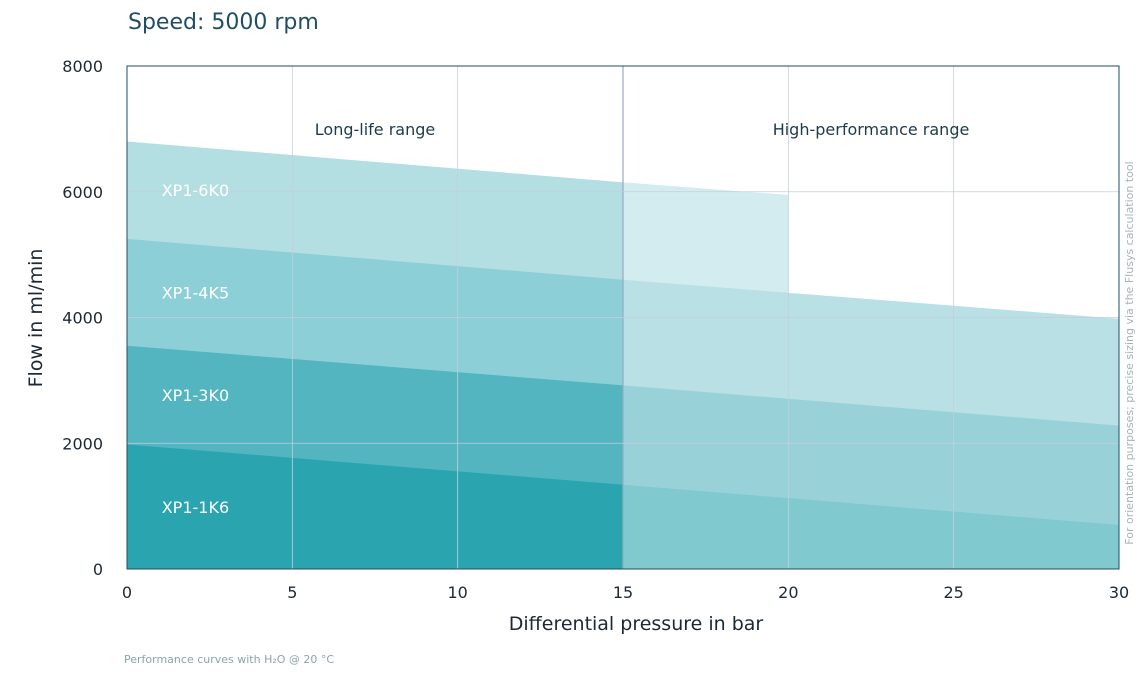 This screenshot has width=1144, height=674. I want to click on area-xp1-1k6-long-life, so click(375, 506).